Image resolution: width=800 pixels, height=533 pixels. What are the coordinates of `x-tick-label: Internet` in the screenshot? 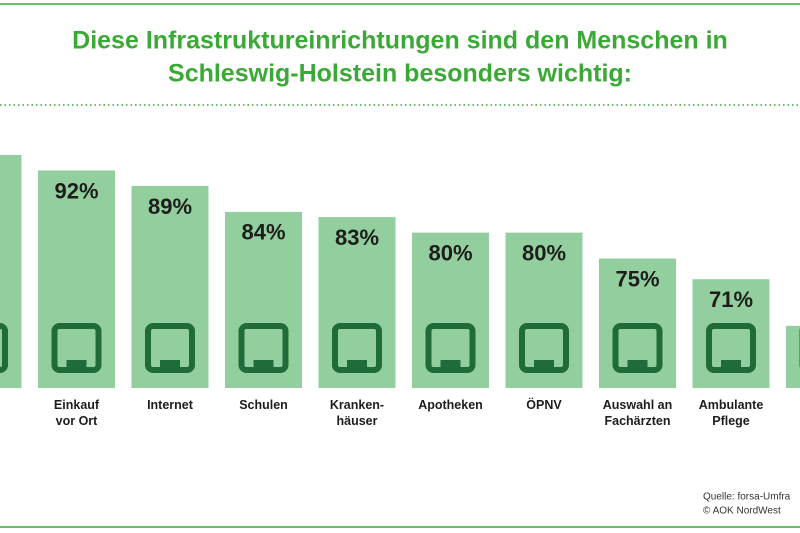 It's located at (170, 405).